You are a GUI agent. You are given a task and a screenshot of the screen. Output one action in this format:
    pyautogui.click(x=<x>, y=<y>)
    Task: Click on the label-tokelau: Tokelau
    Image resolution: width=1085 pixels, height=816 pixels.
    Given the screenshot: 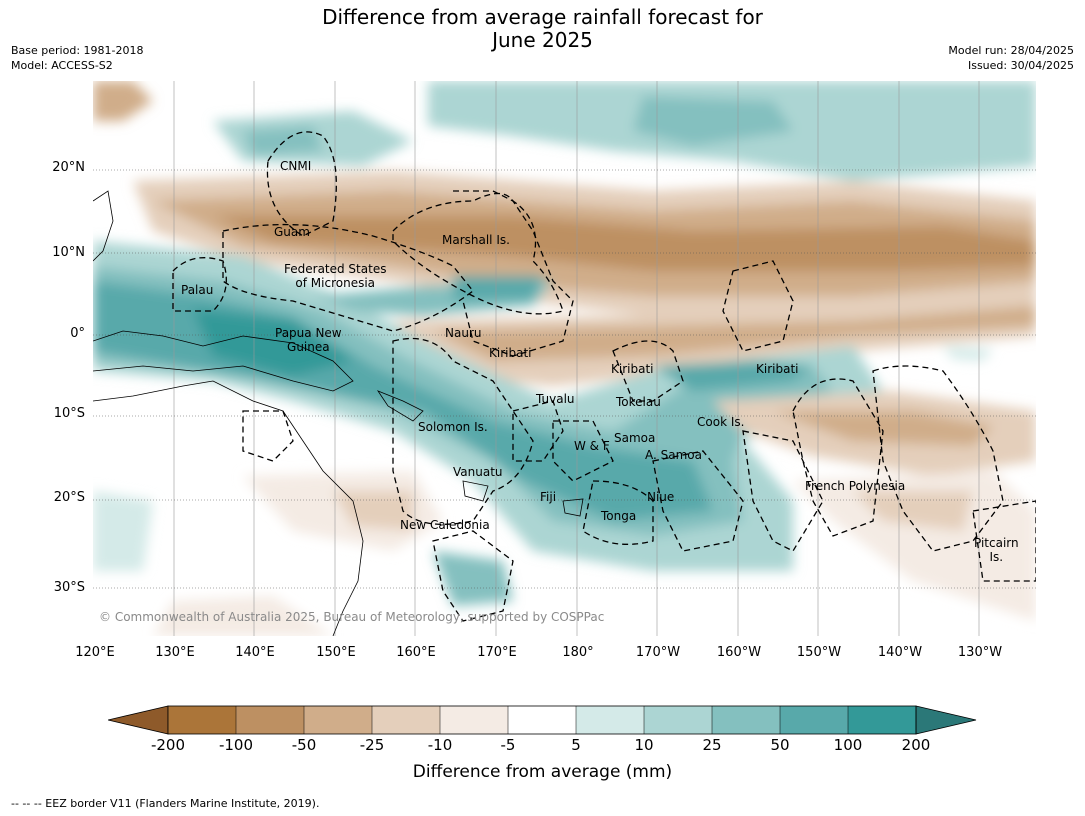 What is the action you would take?
    pyautogui.click(x=638, y=402)
    